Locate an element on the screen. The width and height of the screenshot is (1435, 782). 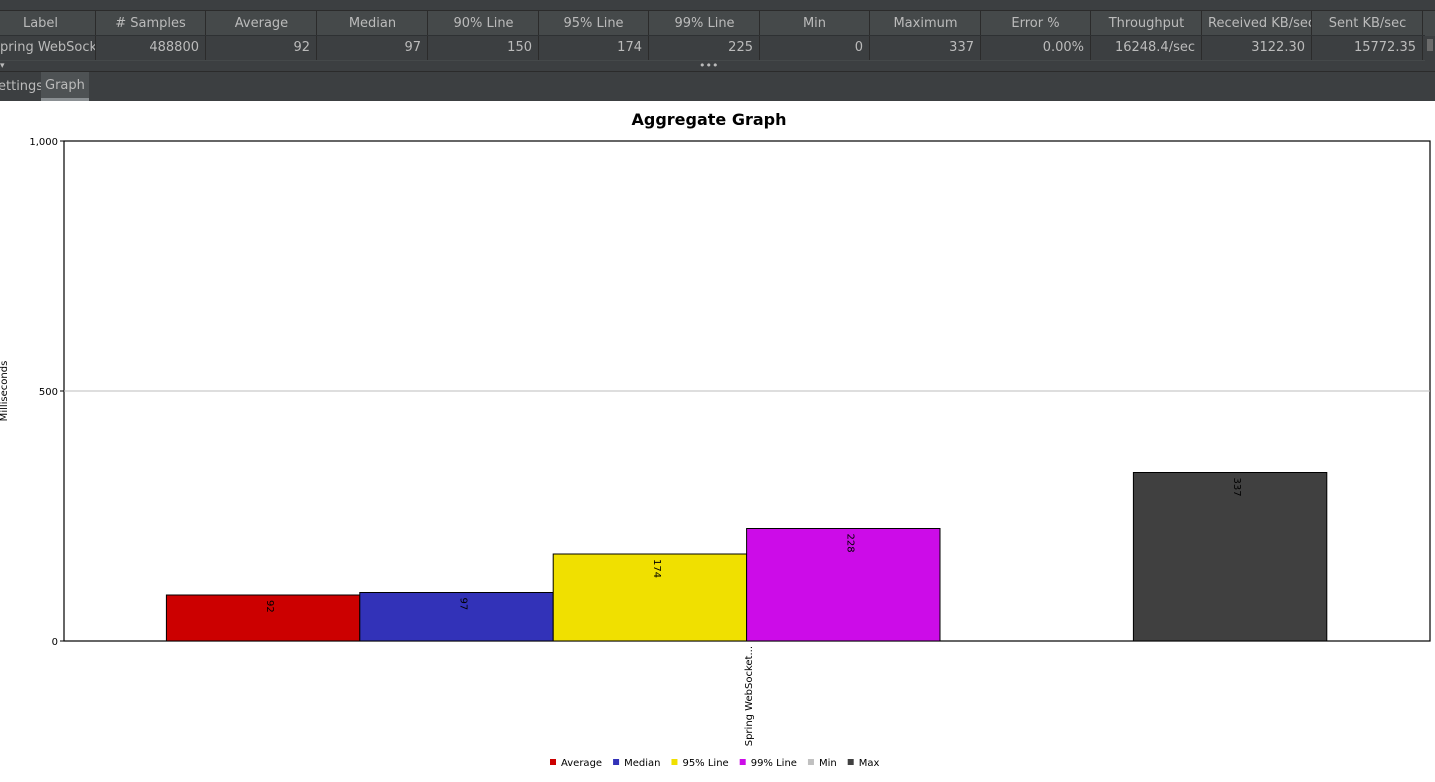
drag-handle-icon: ••• is located at coordinates (709, 65).